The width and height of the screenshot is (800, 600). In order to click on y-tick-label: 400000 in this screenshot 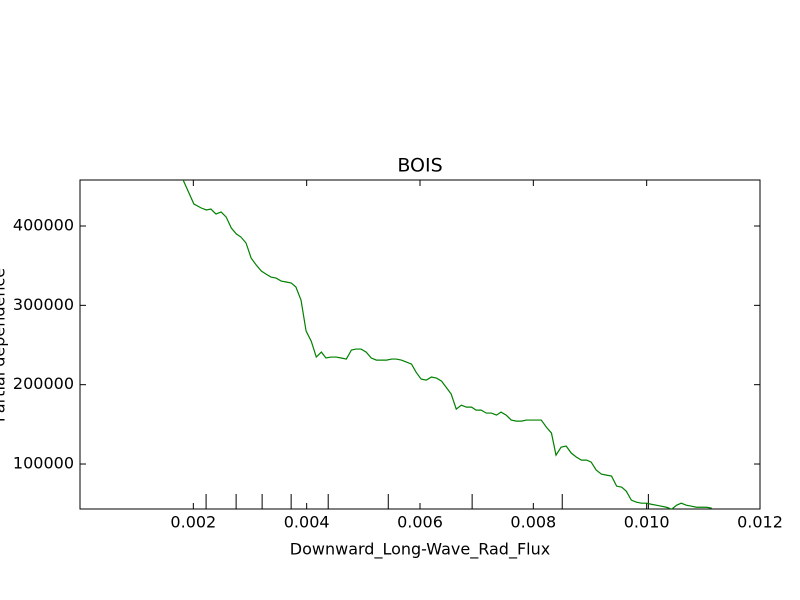, I will do `click(43, 225)`.